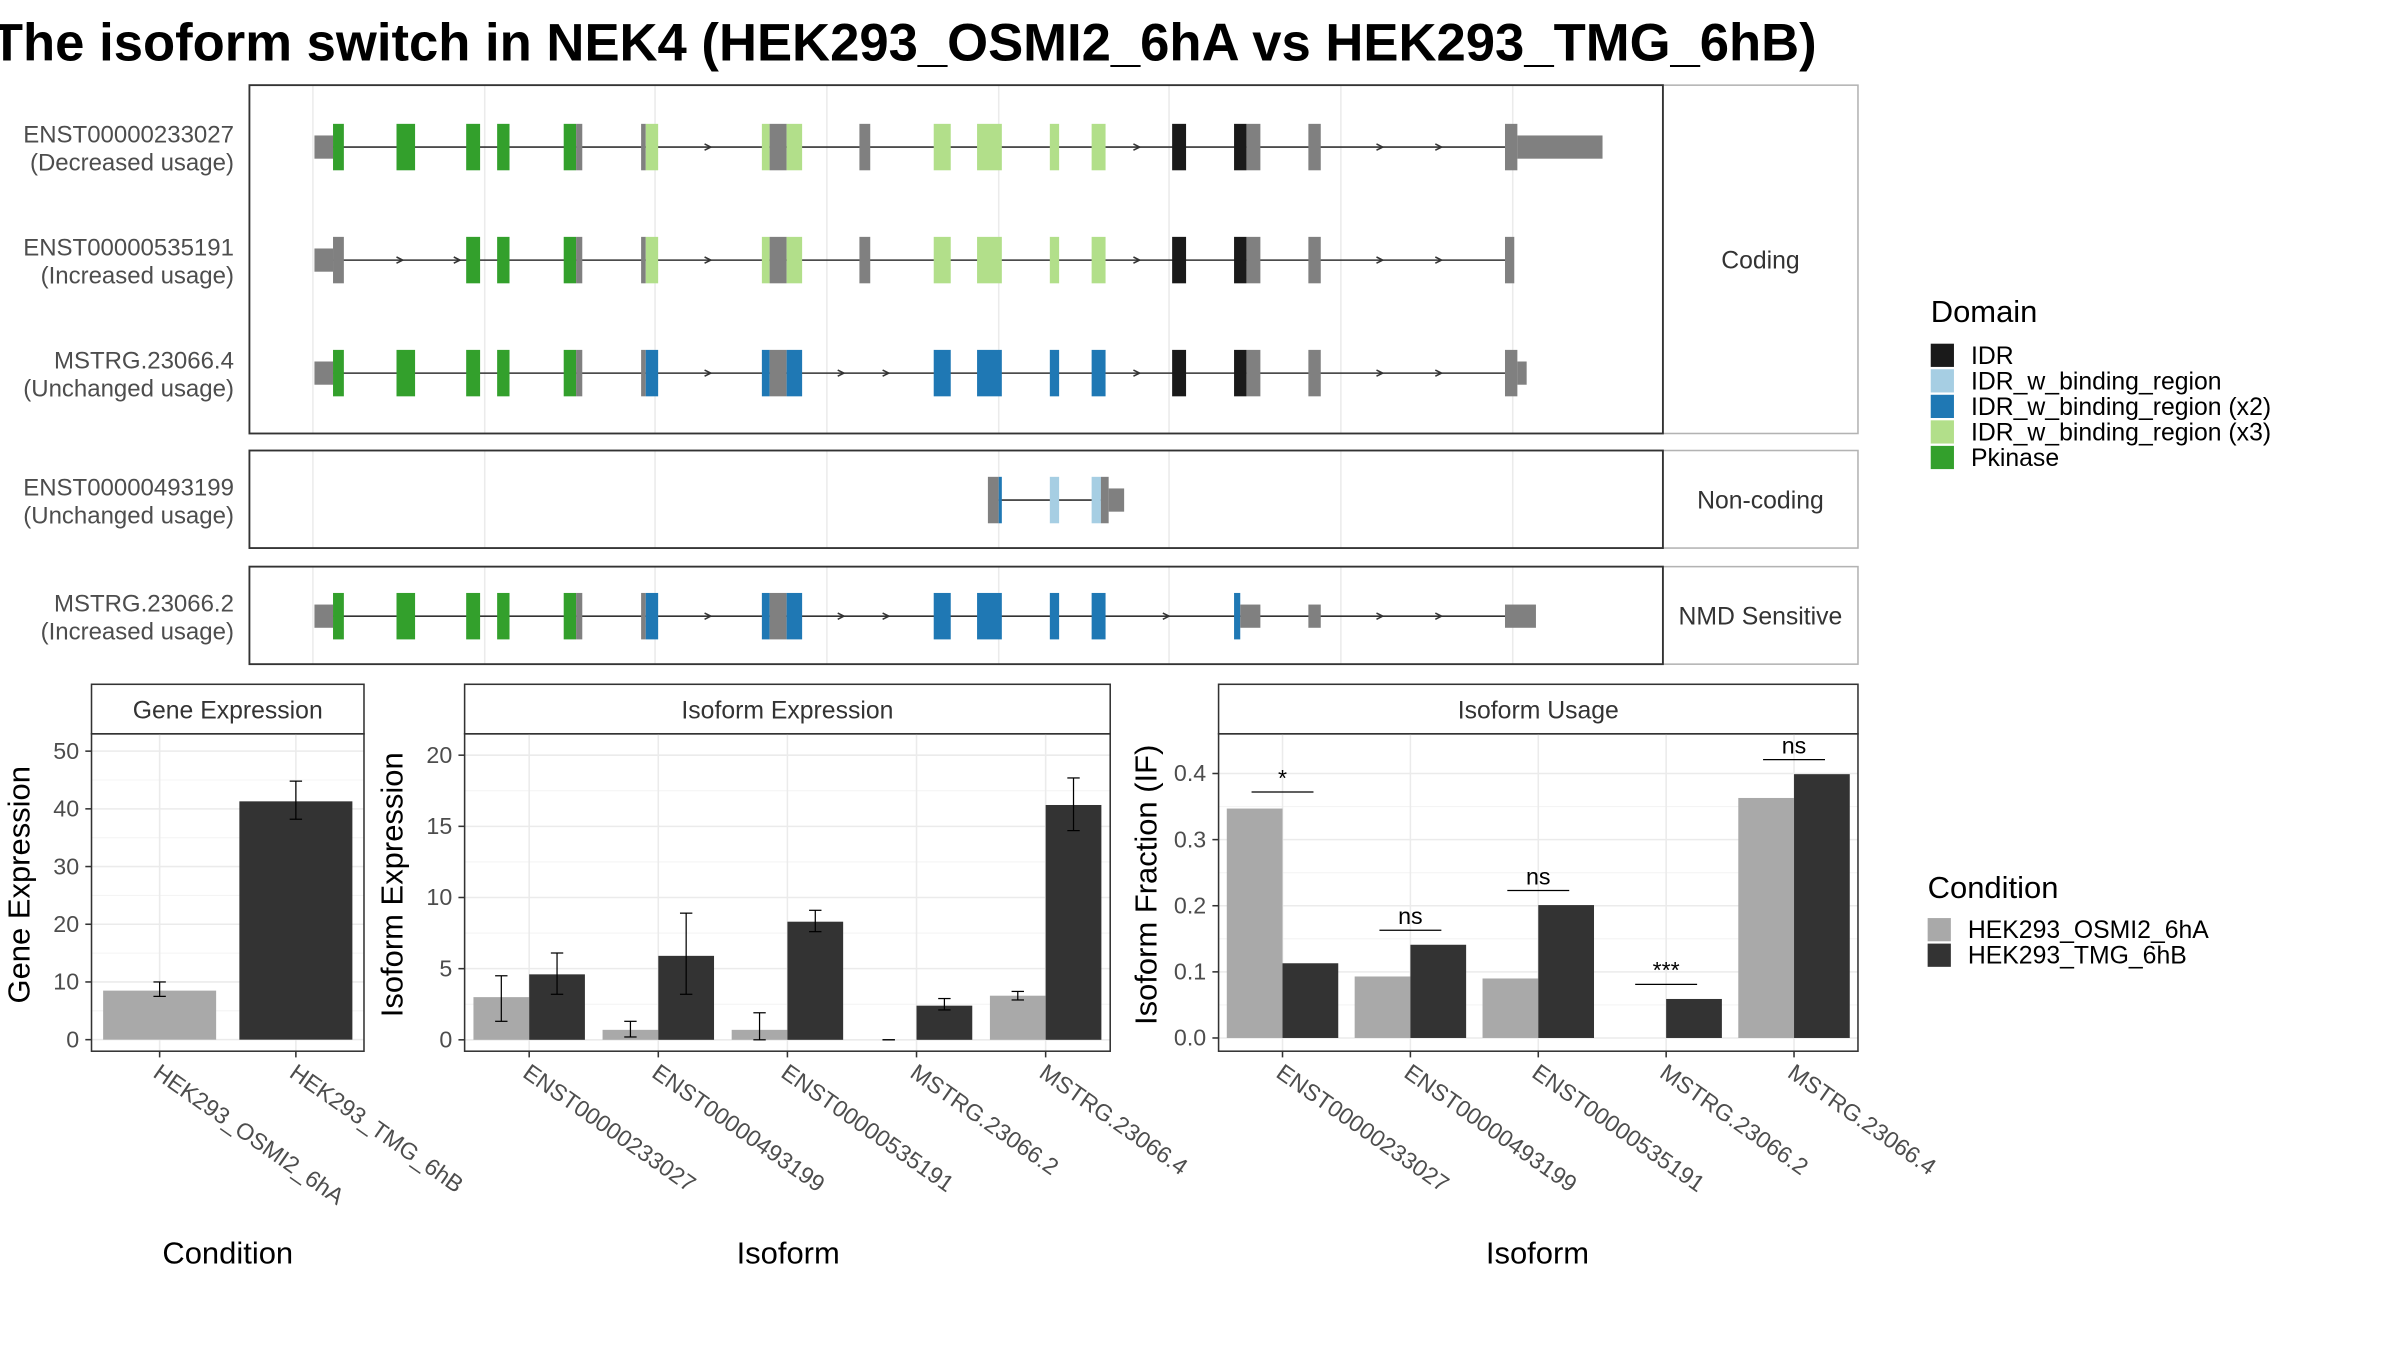 This screenshot has height=1350, width=2400. Describe the element at coordinates (1760, 501) in the screenshot. I see `facet-label: Non-coding` at that location.